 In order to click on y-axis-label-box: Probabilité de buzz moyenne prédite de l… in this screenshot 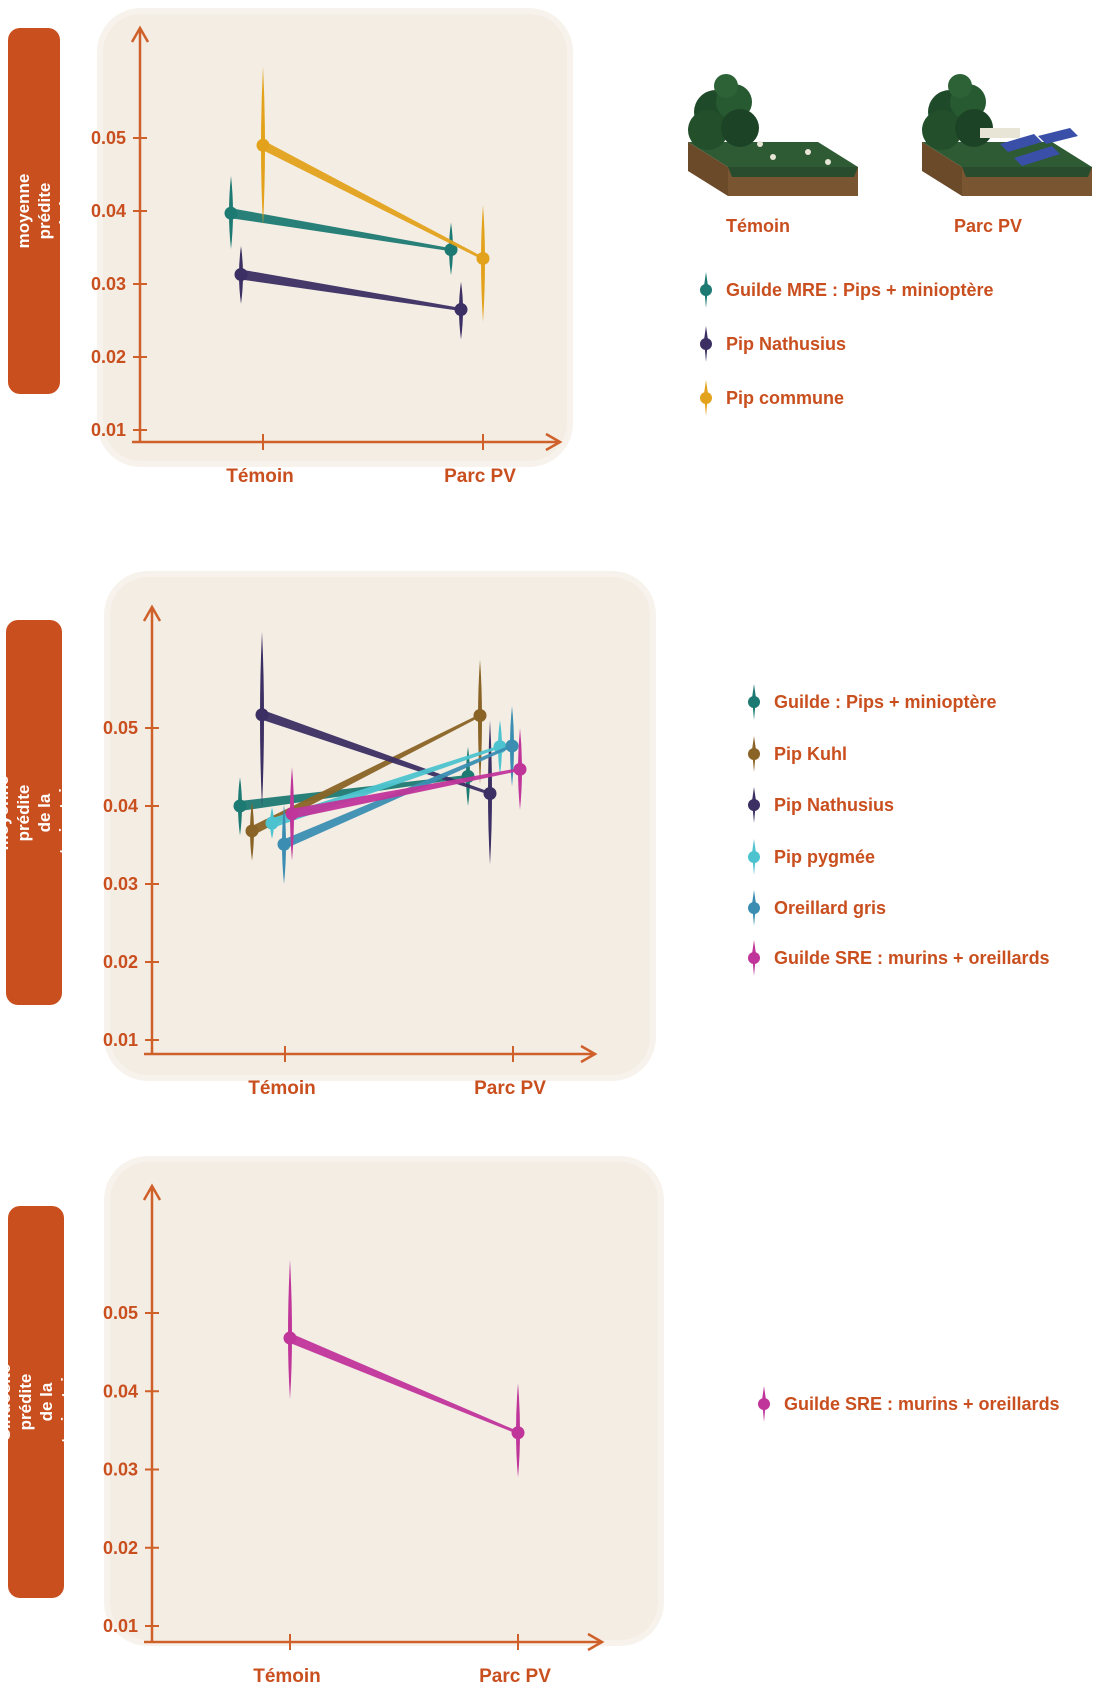, I will do `click(48, 211)`.